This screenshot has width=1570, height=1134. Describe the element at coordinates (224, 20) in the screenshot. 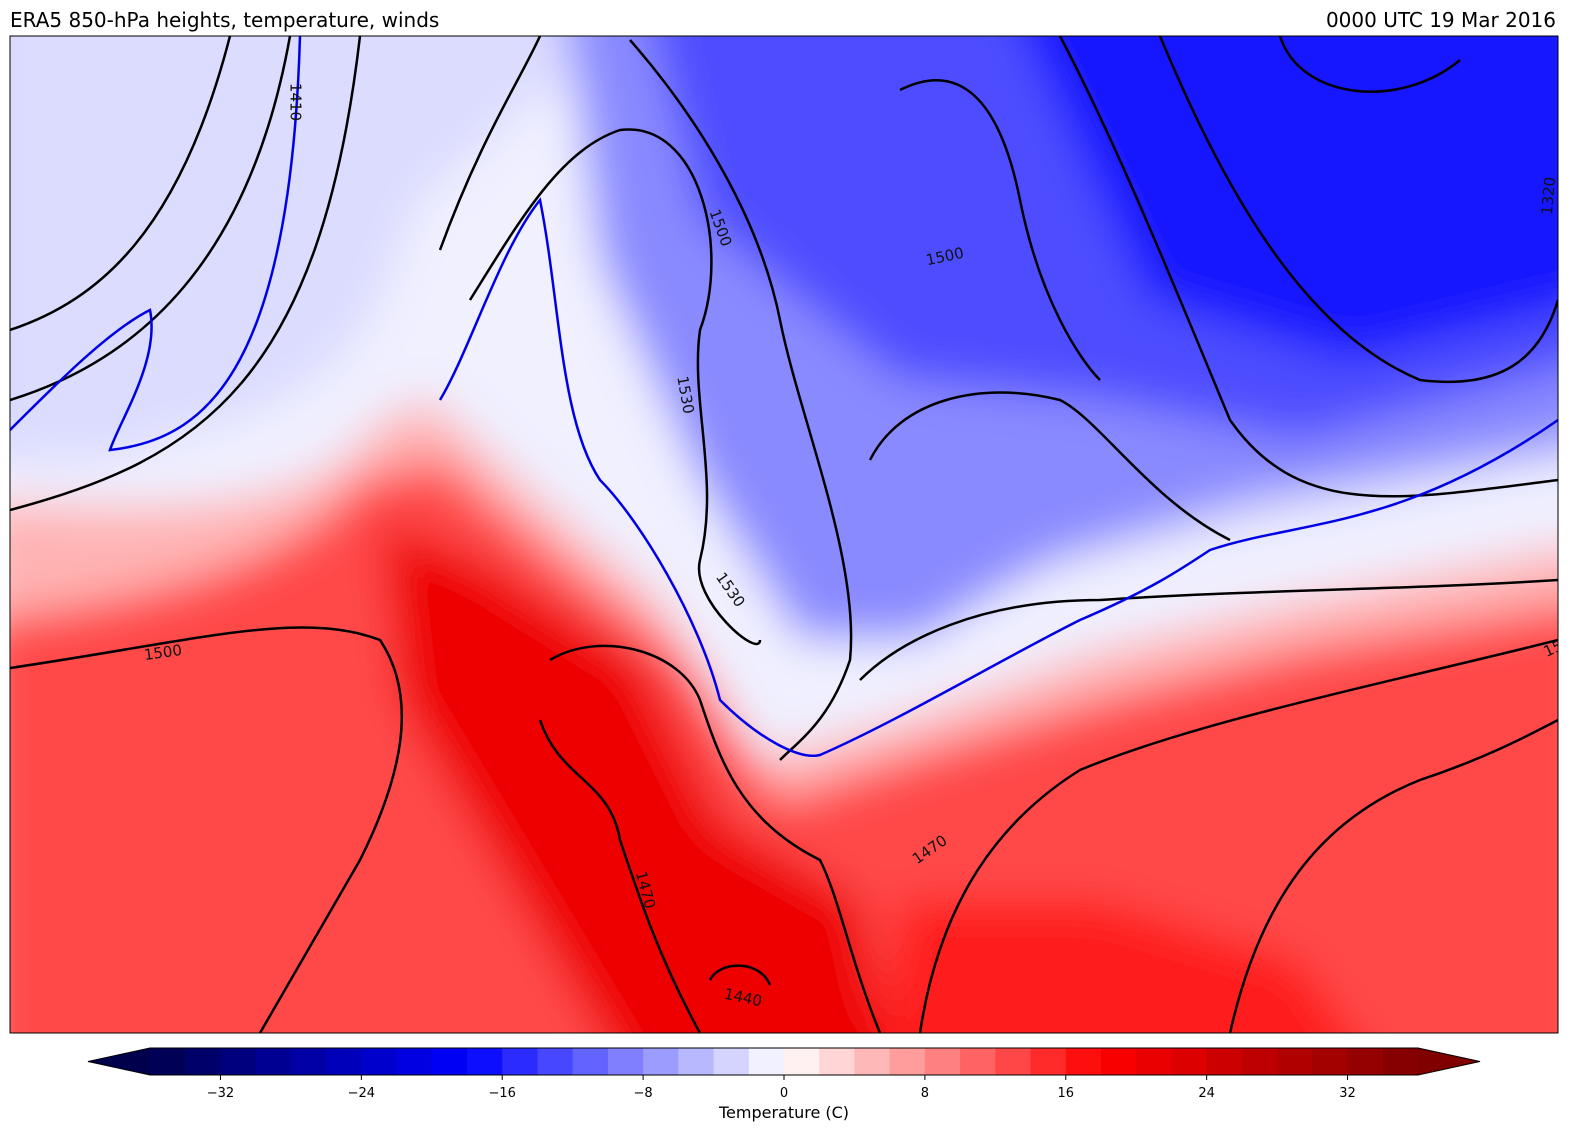

I see `title: ERA5 850-hPa heights, temperature, winds` at that location.